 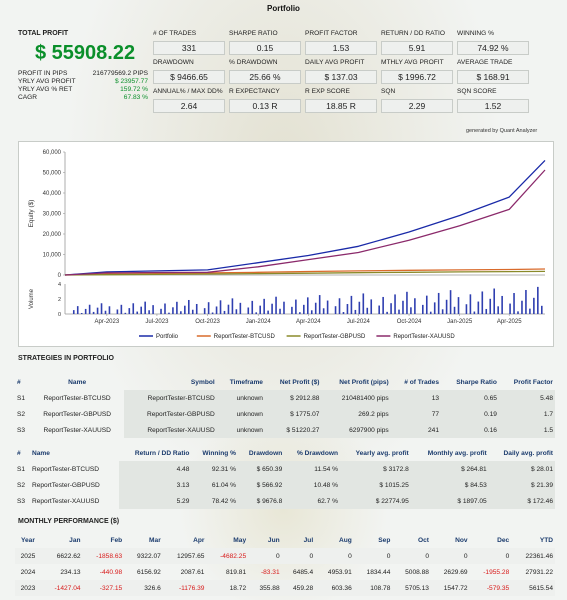 What do you see at coordinates (52, 256) in the screenshot?
I see `y-tick-label: 10,000` at bounding box center [52, 256].